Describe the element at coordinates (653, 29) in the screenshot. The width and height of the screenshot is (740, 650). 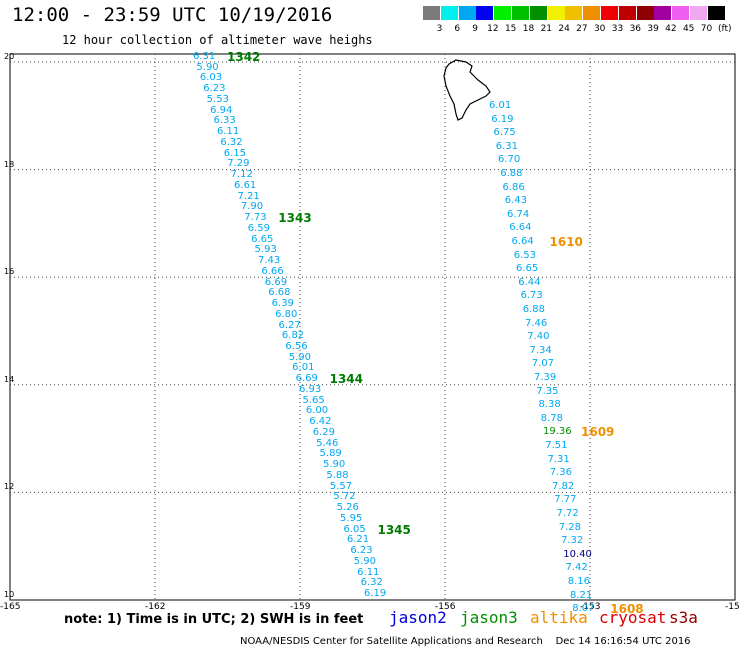
I see `legend-label: 39` at that location.